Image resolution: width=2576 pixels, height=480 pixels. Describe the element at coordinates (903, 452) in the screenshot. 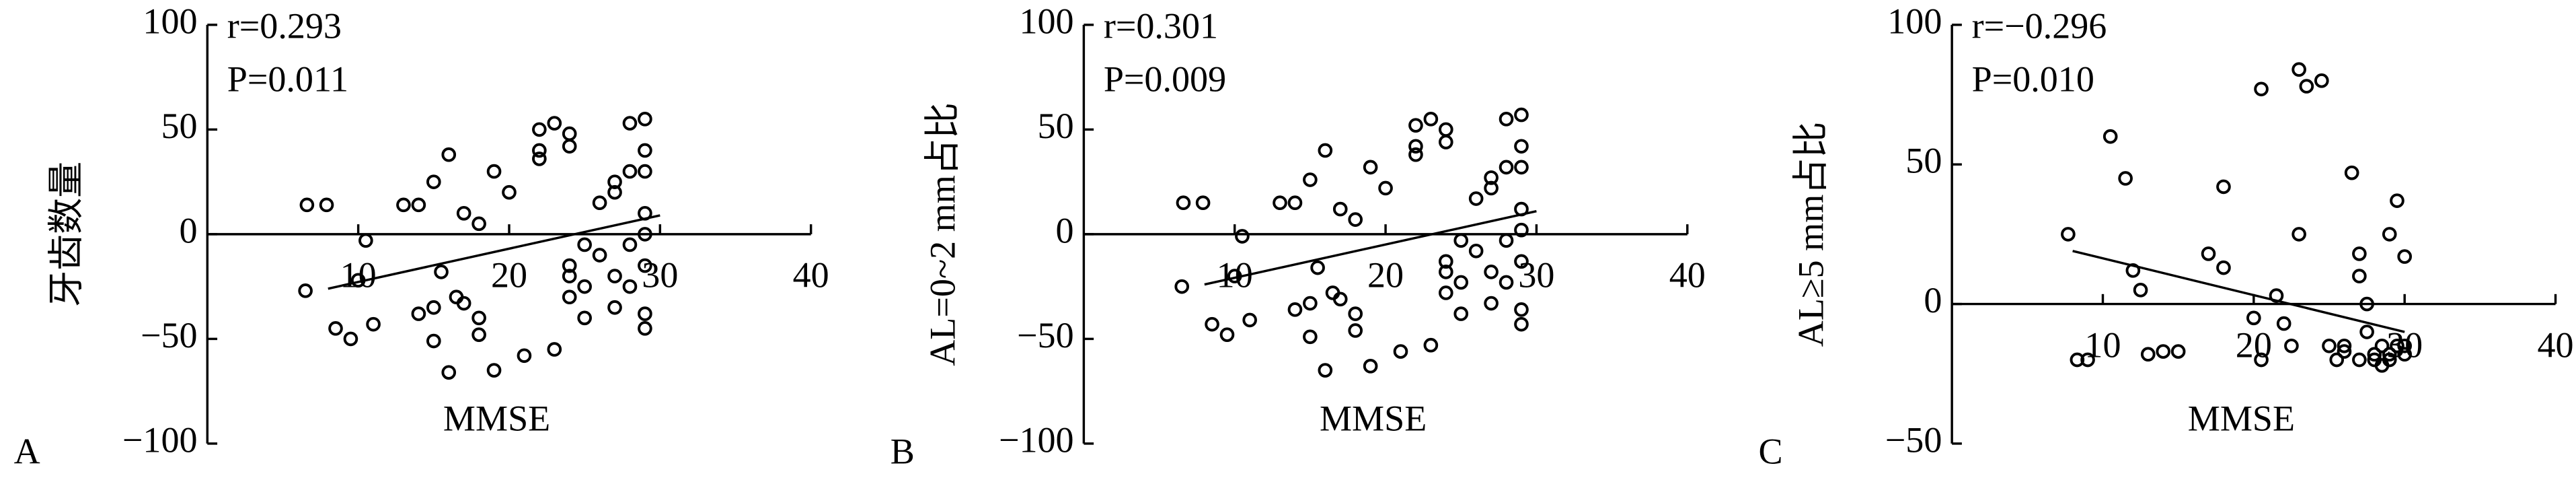

I see `panel-label: B` at that location.